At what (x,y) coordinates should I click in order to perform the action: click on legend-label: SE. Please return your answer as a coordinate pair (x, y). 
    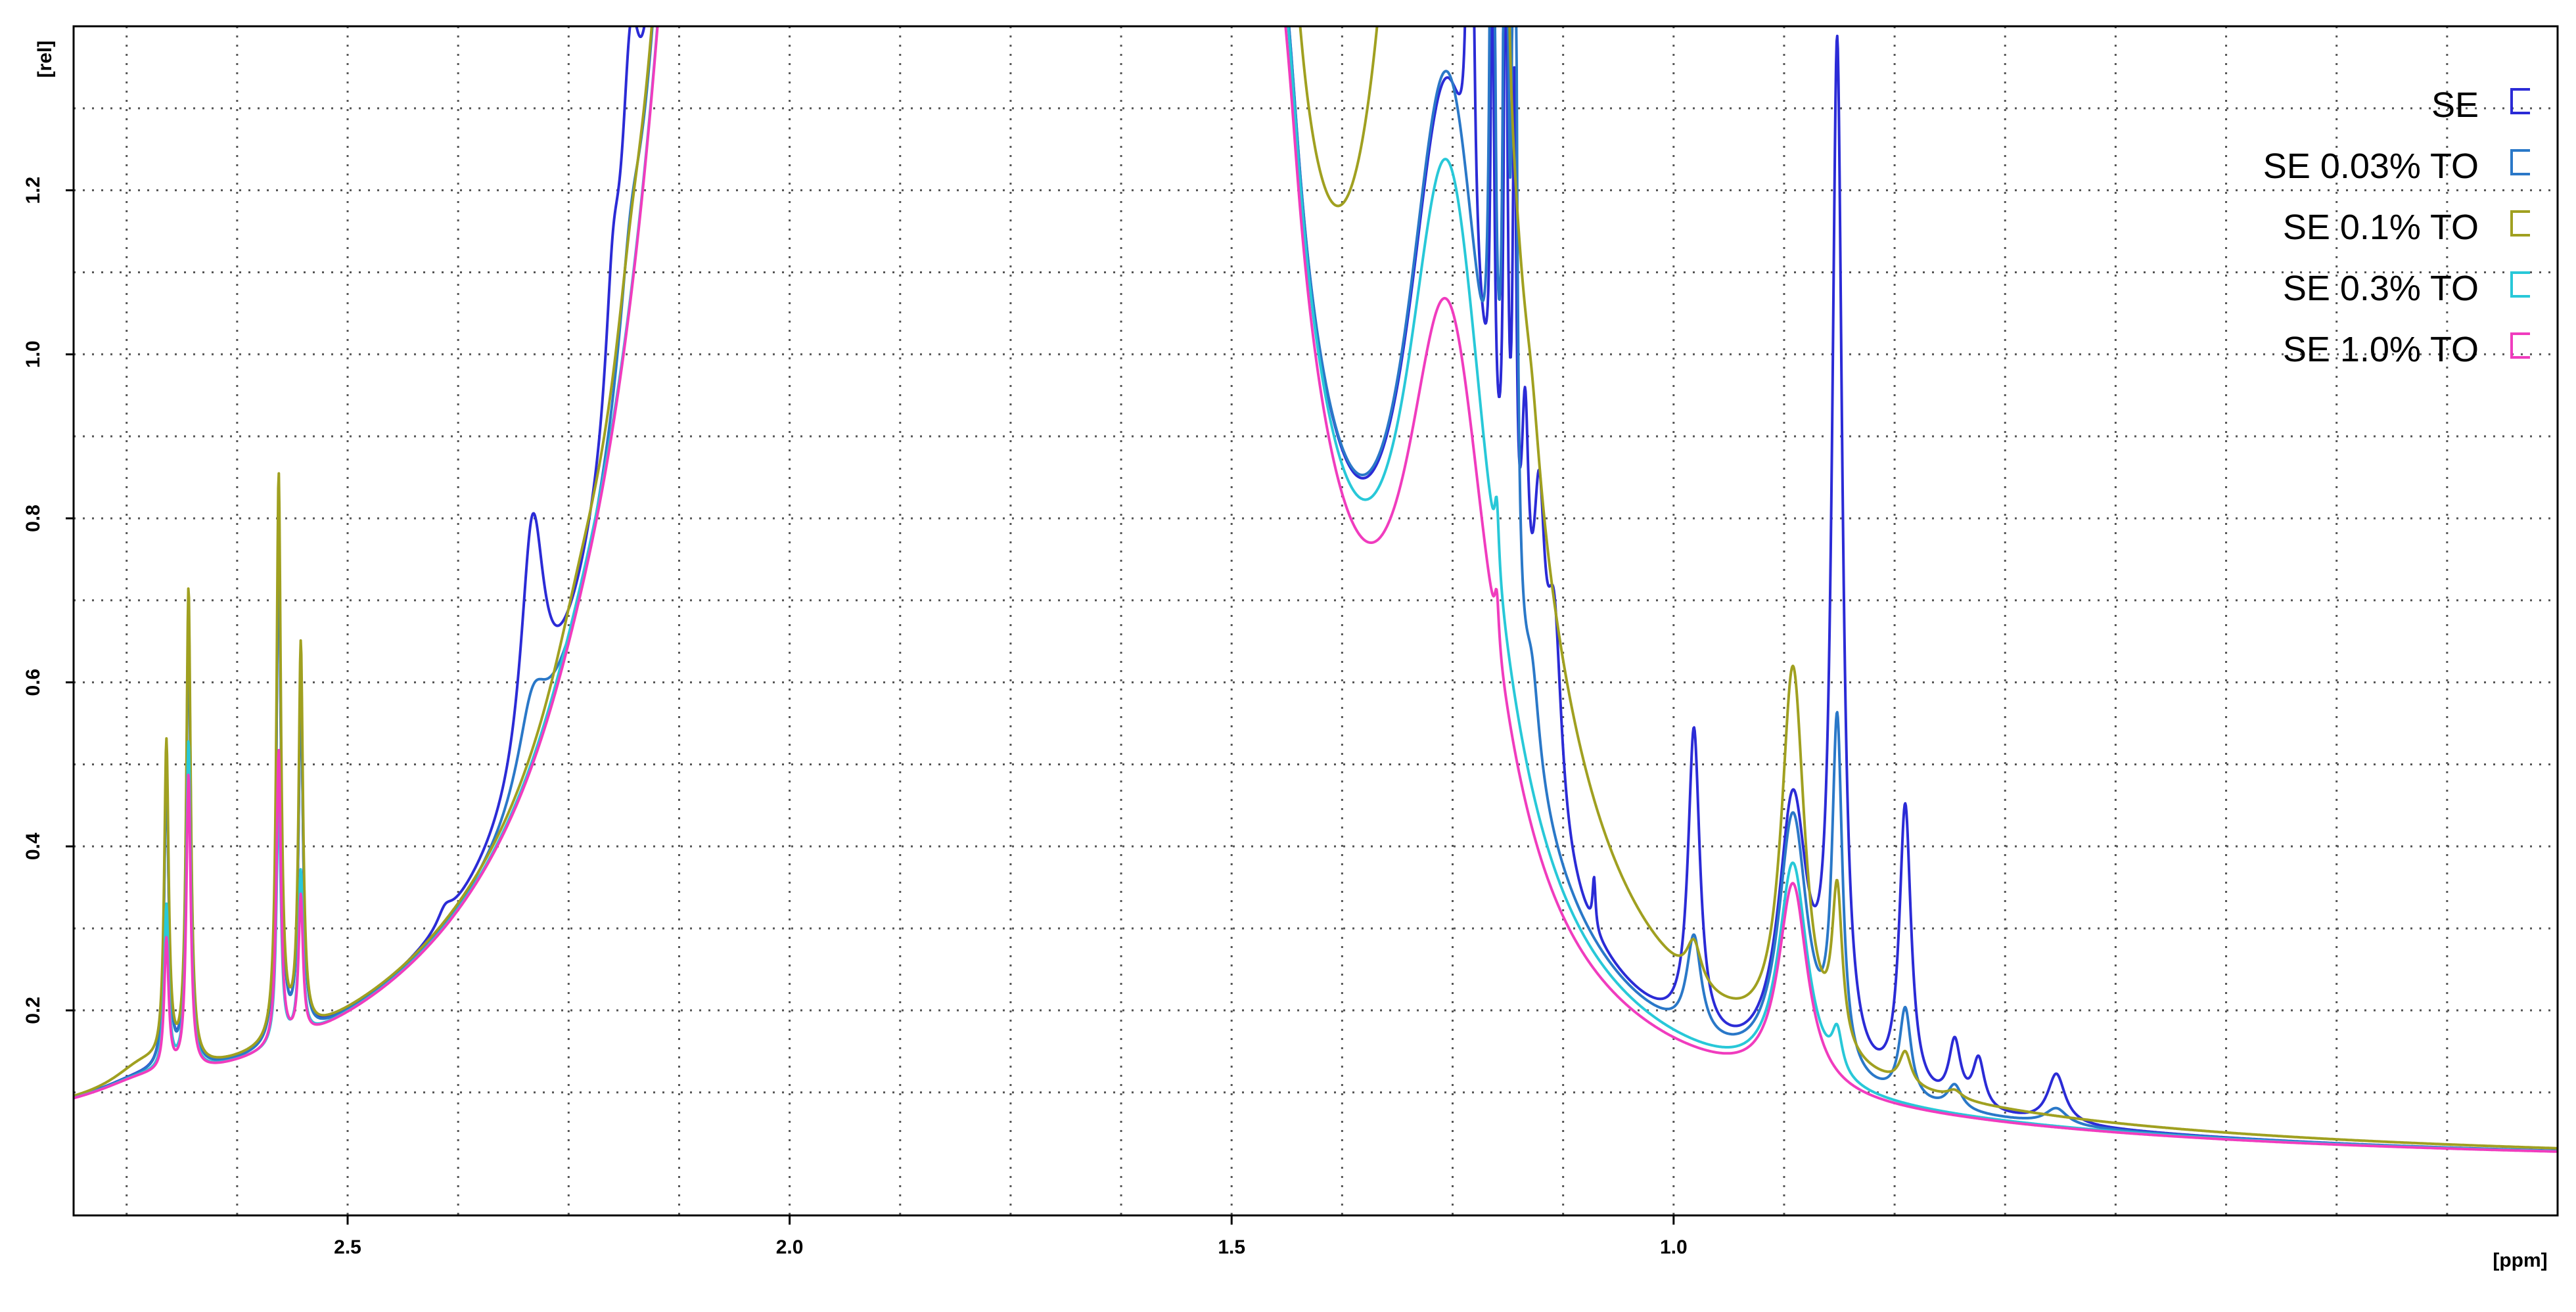
    Looking at the image, I should click on (2455, 105).